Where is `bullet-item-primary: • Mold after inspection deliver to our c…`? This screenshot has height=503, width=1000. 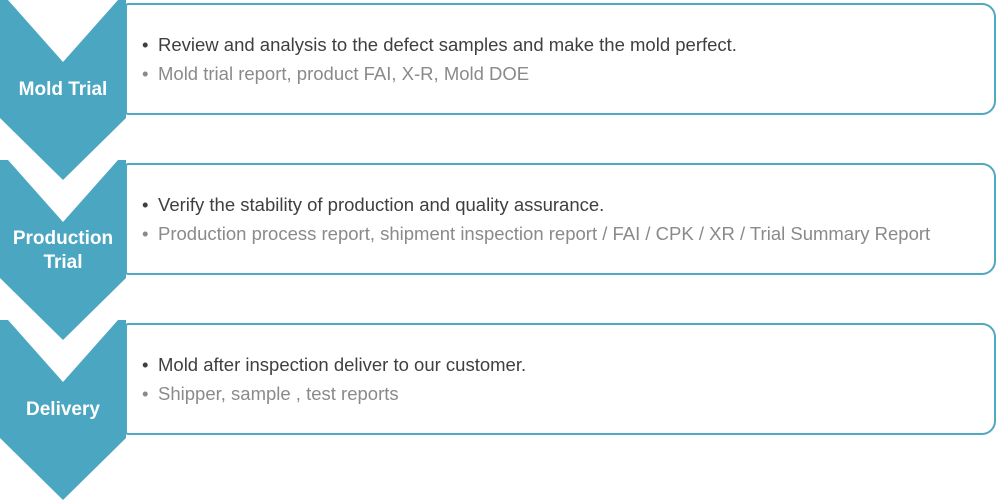 bullet-item-primary: • Mold after inspection deliver to our c… is located at coordinates (536, 364).